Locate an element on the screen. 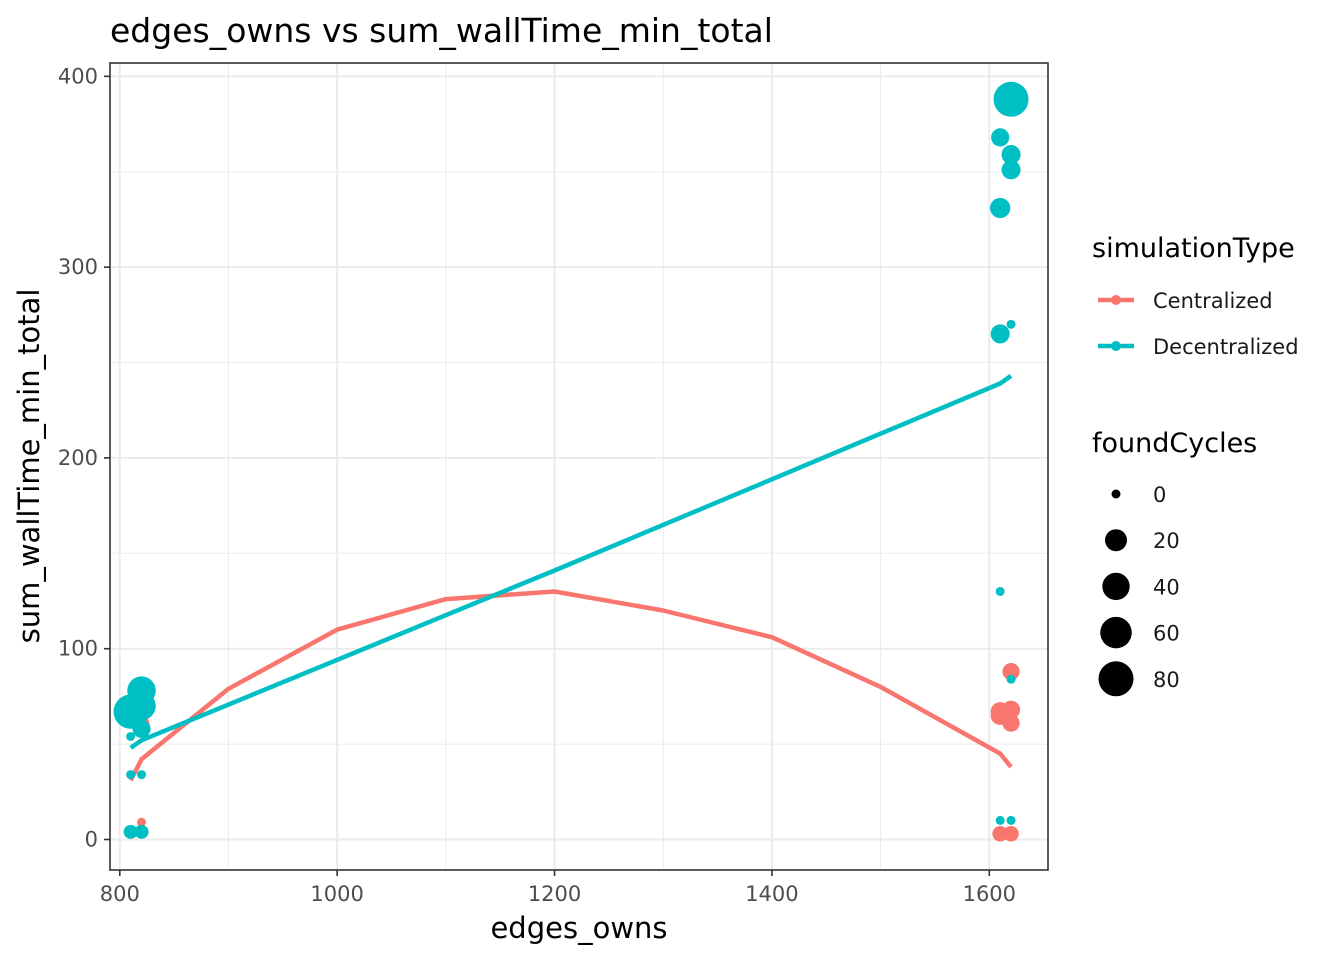 This screenshot has width=1344, height=960. size-legend-label: 80 is located at coordinates (1166, 680).